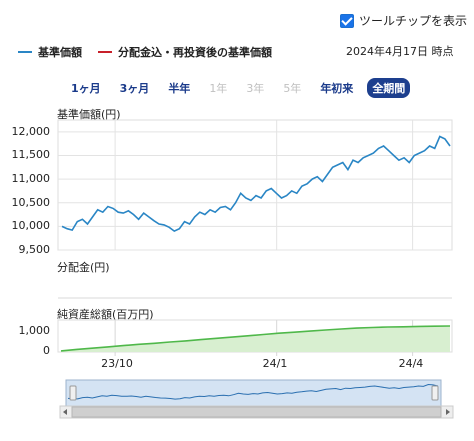 The width and height of the screenshot is (474, 441). What do you see at coordinates (31, 202) in the screenshot?
I see `nav-y-tick: 10,500` at bounding box center [31, 202].